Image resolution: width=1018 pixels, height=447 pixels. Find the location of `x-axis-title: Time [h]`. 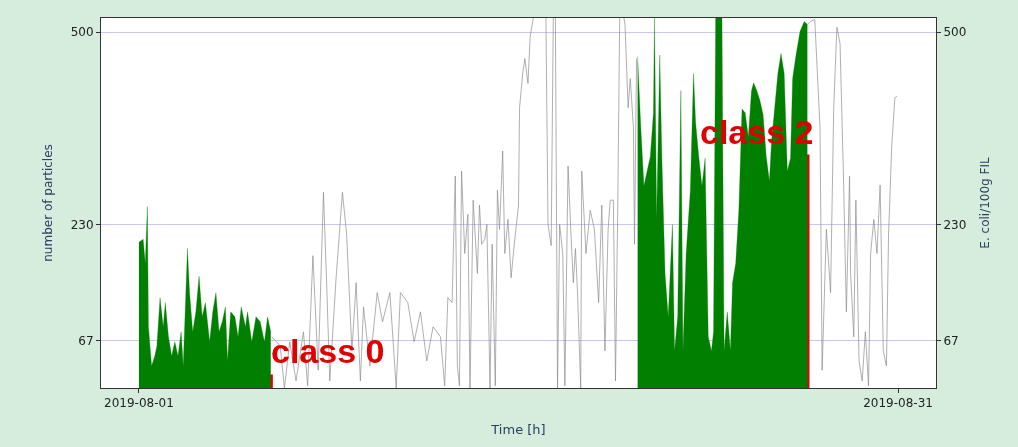

x-axis-title: Time [h] is located at coordinates (518, 429).